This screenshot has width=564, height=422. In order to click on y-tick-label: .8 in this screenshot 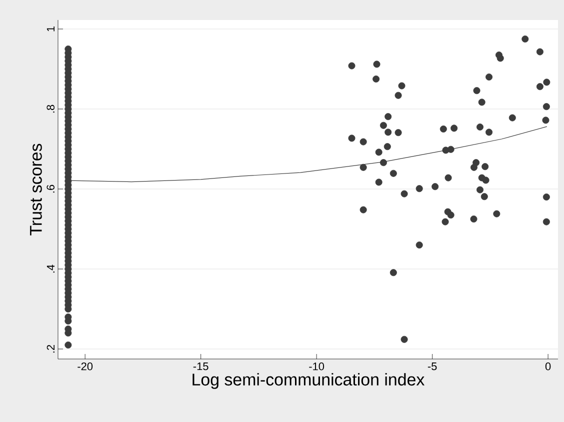, I will do `click(50, 108)`.